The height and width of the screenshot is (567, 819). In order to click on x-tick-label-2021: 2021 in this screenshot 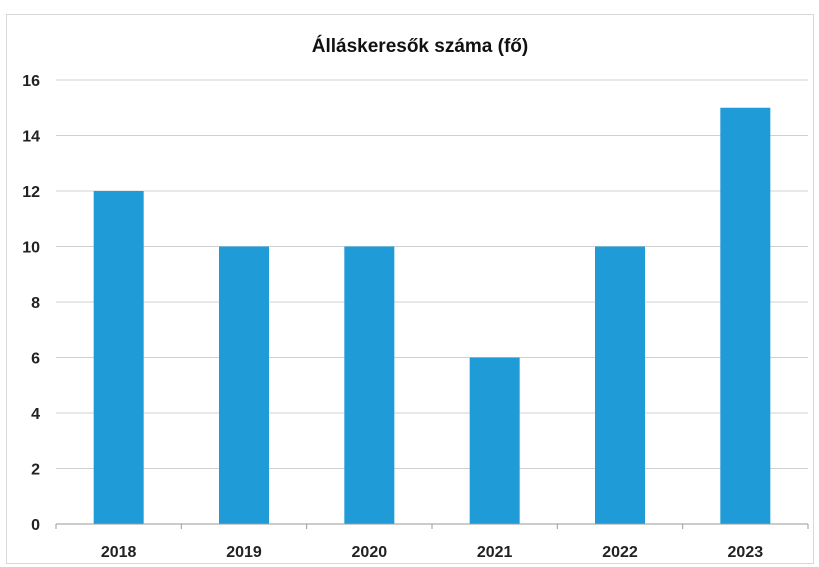, I will do `click(495, 552)`.